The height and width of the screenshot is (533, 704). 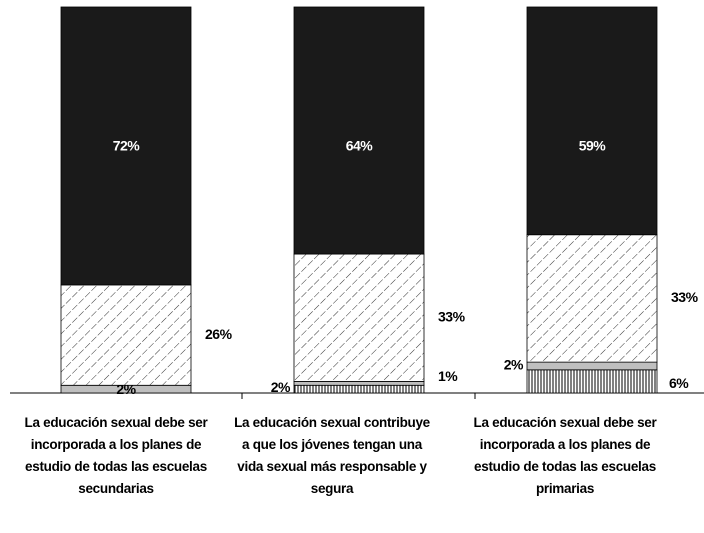 I want to click on value-label: 1%, so click(x=448, y=376).